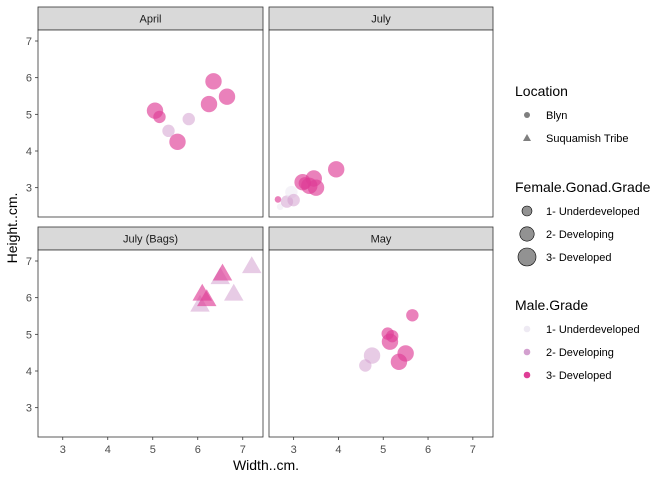  Describe the element at coordinates (150, 240) in the screenshot. I see `facet-strip-label: July (Bags)` at that location.